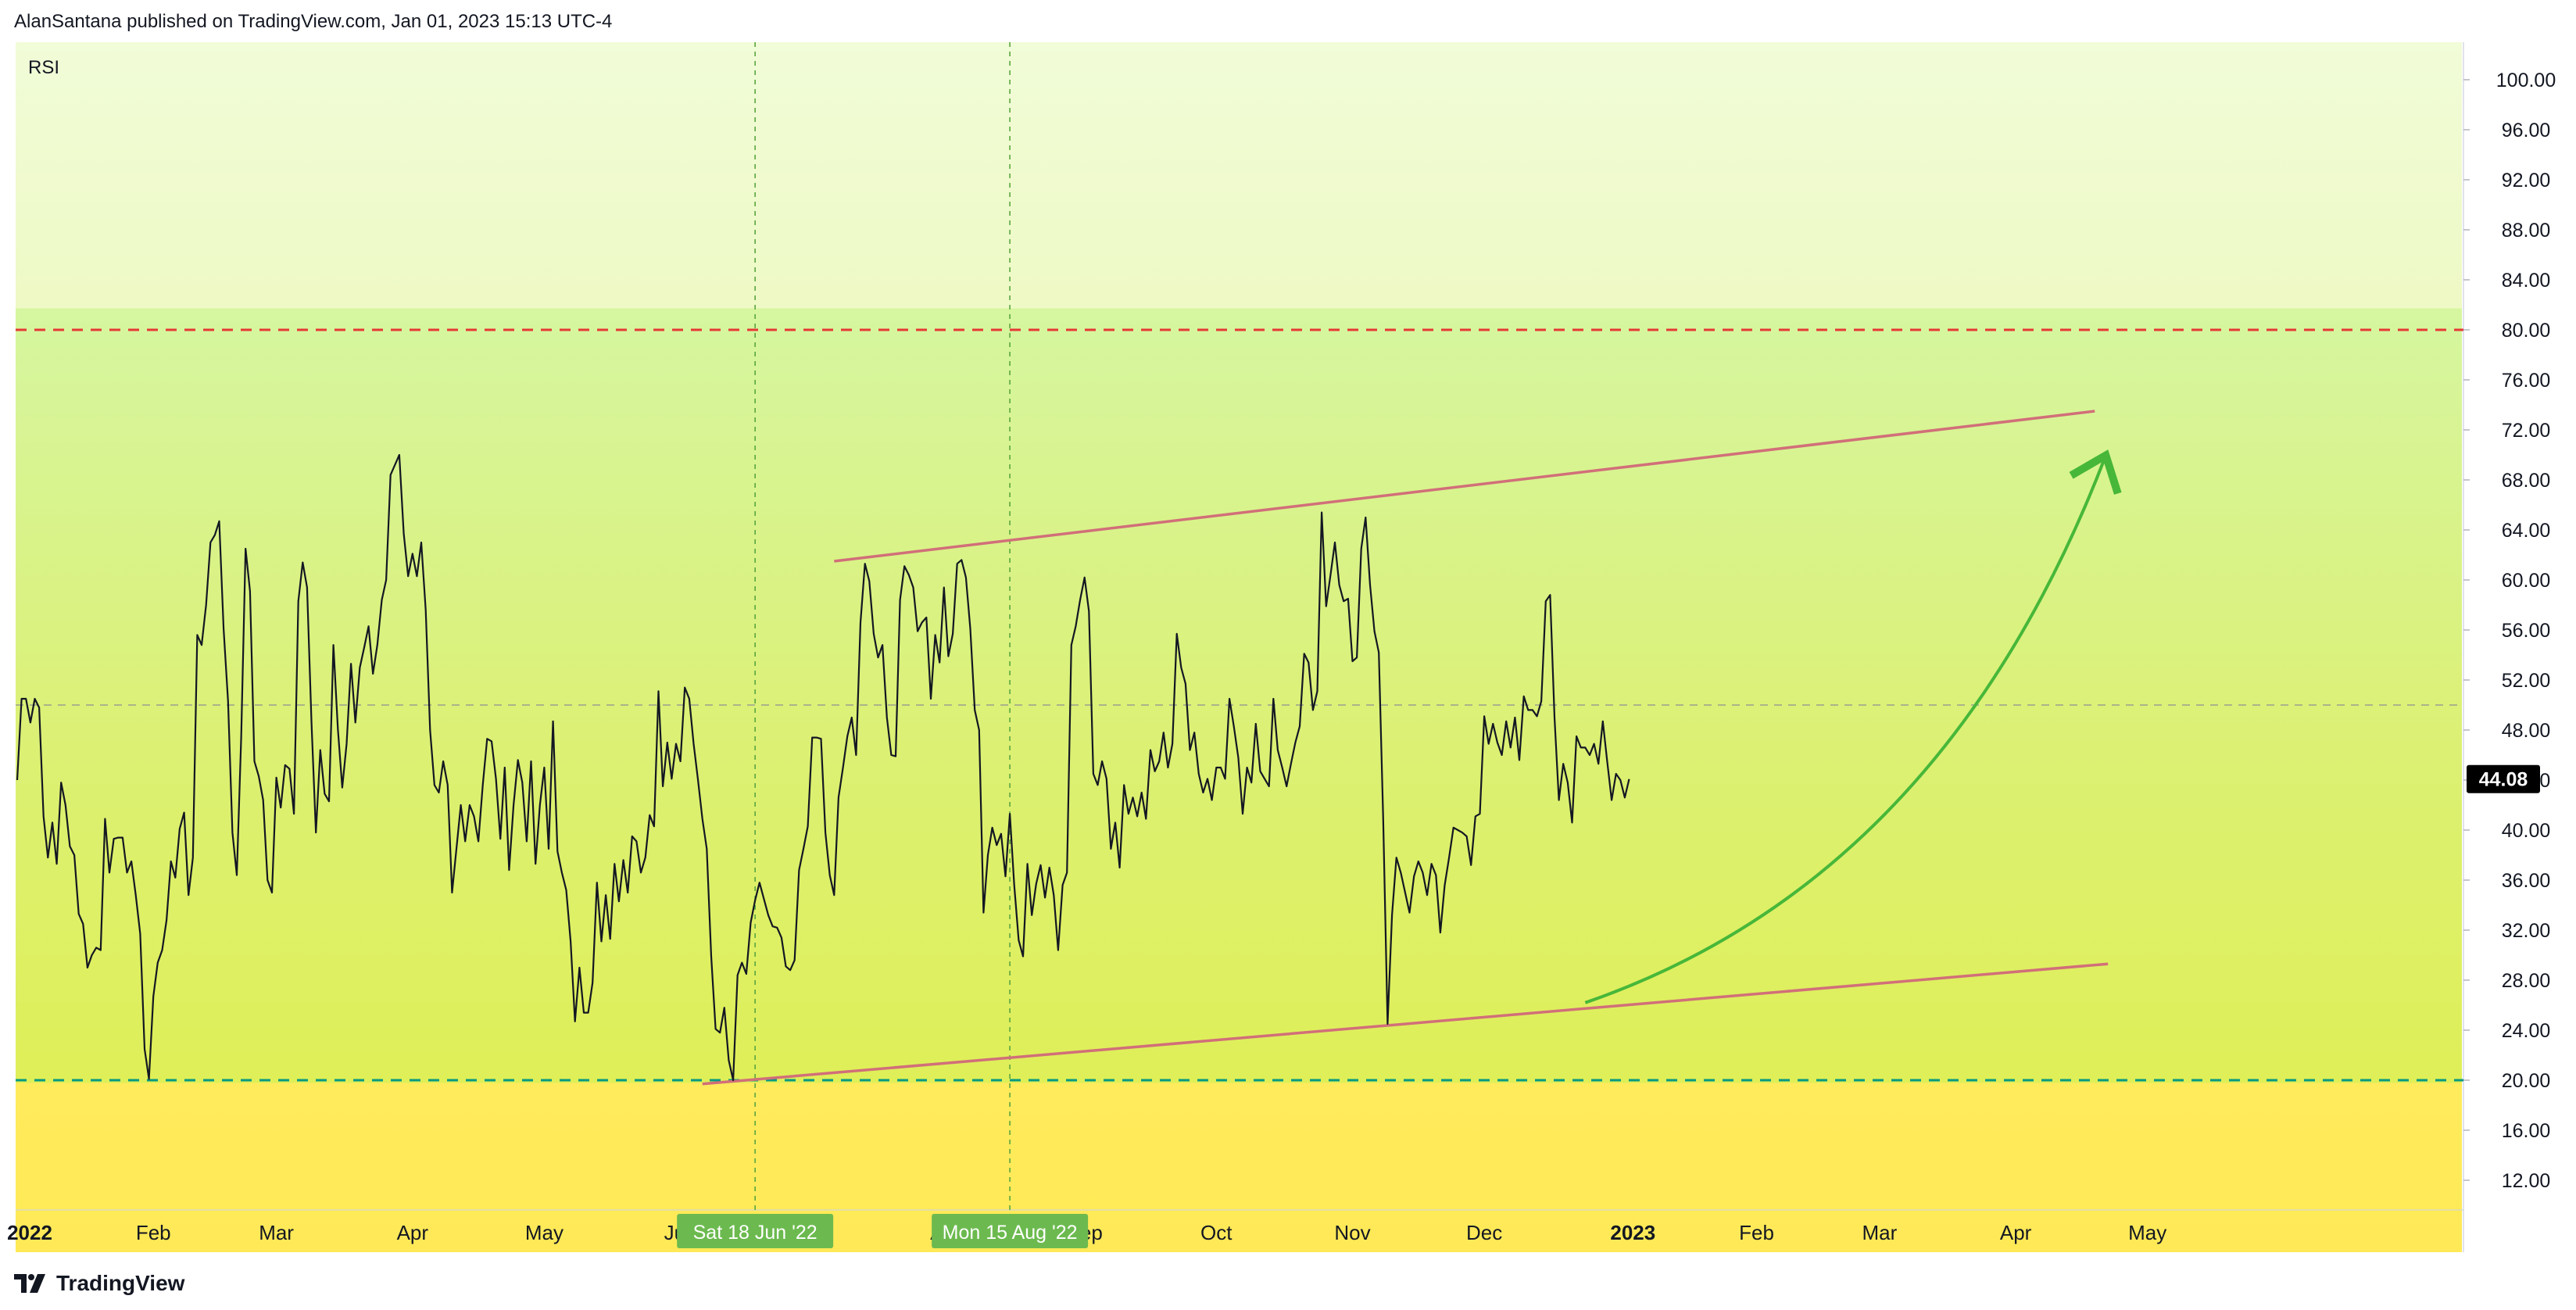  What do you see at coordinates (2526, 381) in the screenshot?
I see `y-tick-label: 76.00` at bounding box center [2526, 381].